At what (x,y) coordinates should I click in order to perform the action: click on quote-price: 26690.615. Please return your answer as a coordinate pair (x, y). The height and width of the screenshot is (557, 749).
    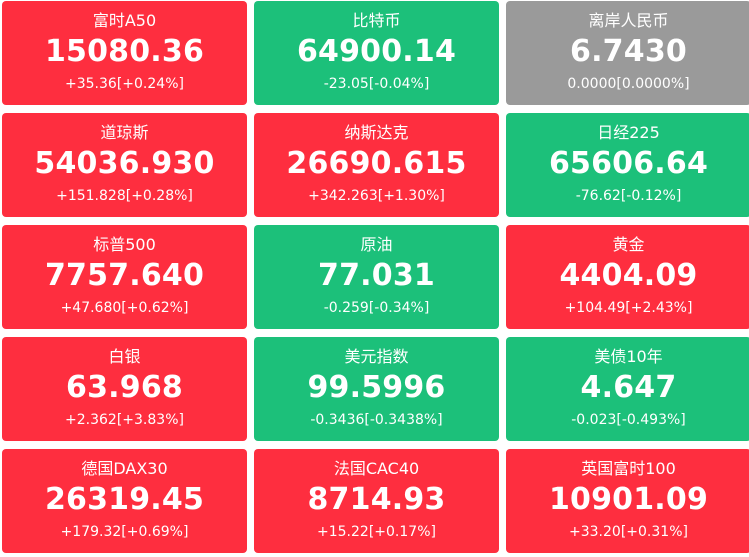
    Looking at the image, I should click on (376, 163).